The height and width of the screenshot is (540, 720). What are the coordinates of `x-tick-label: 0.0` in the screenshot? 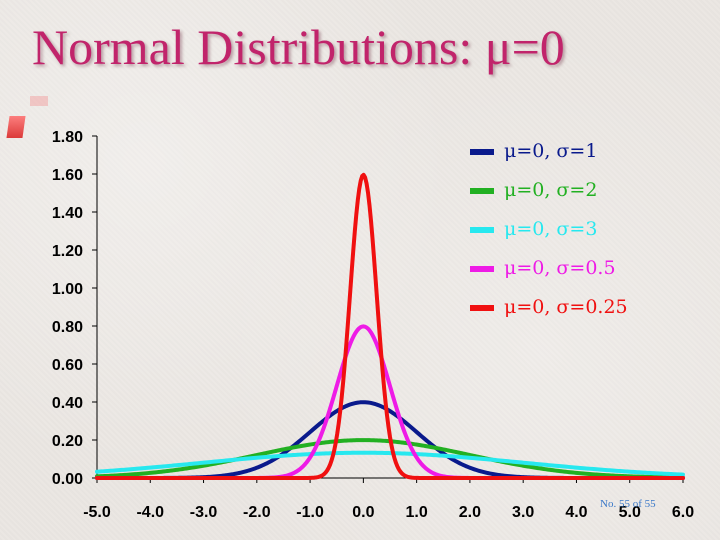 It's located at (363, 512).